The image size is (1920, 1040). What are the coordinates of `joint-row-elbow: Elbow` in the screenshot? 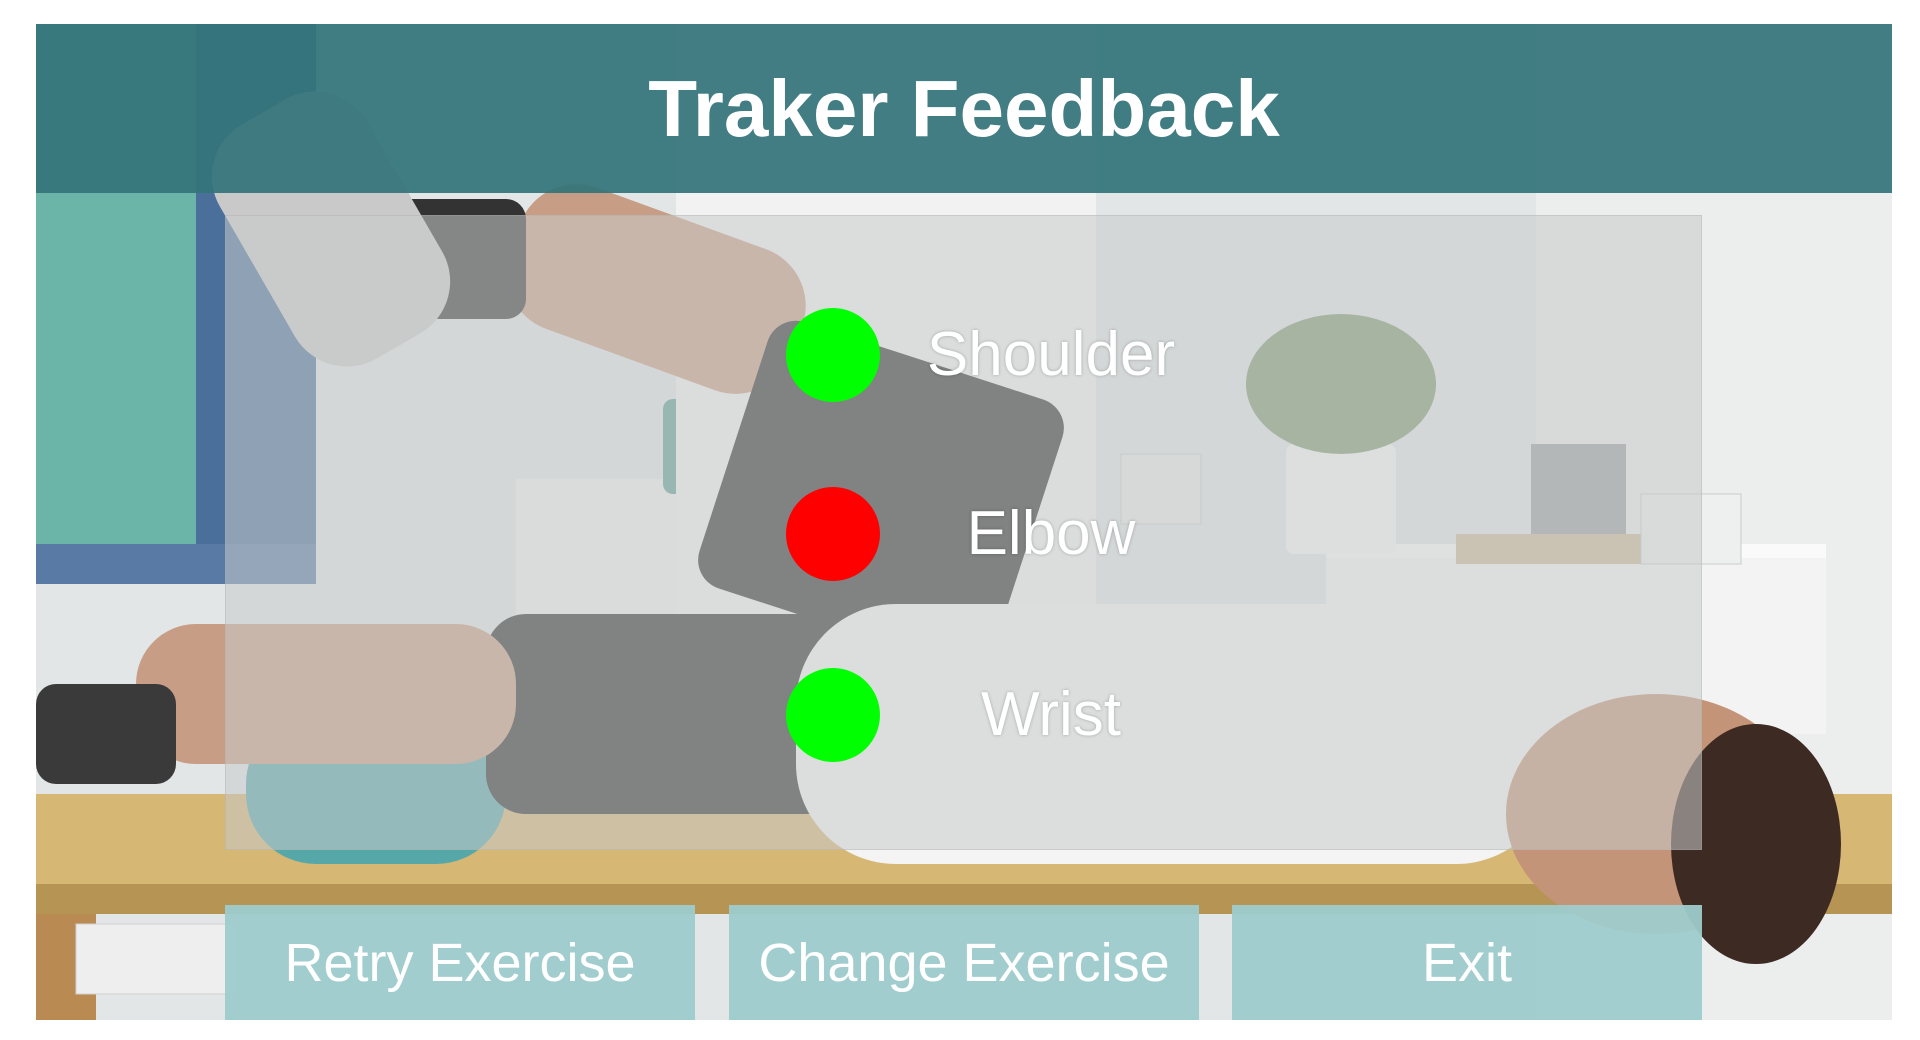 It's located at (963, 535).